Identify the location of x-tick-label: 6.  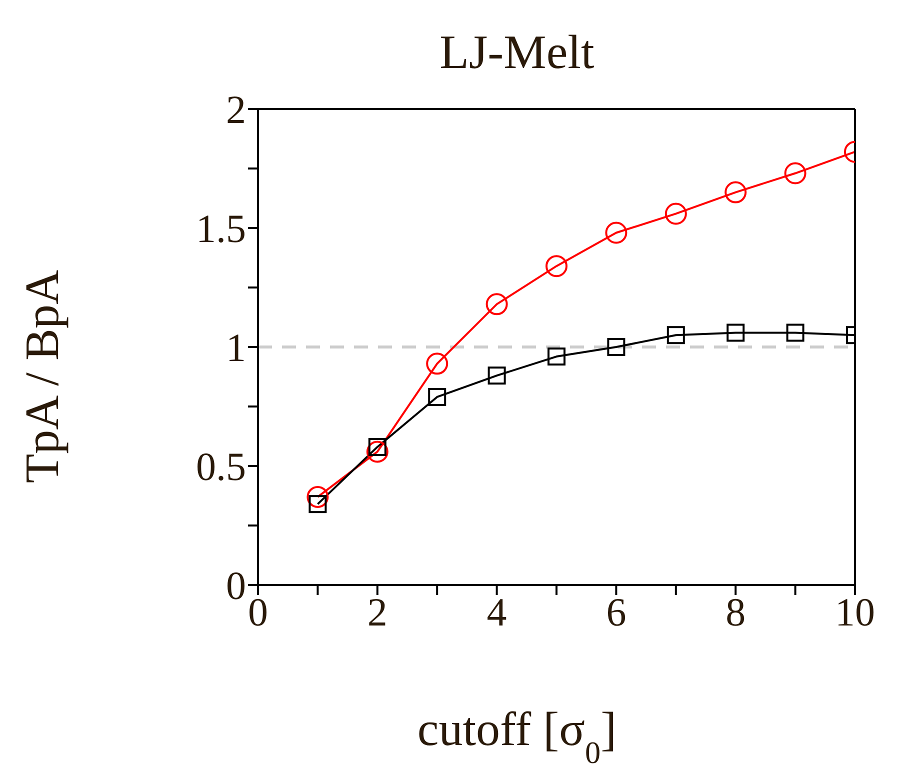
(616, 611).